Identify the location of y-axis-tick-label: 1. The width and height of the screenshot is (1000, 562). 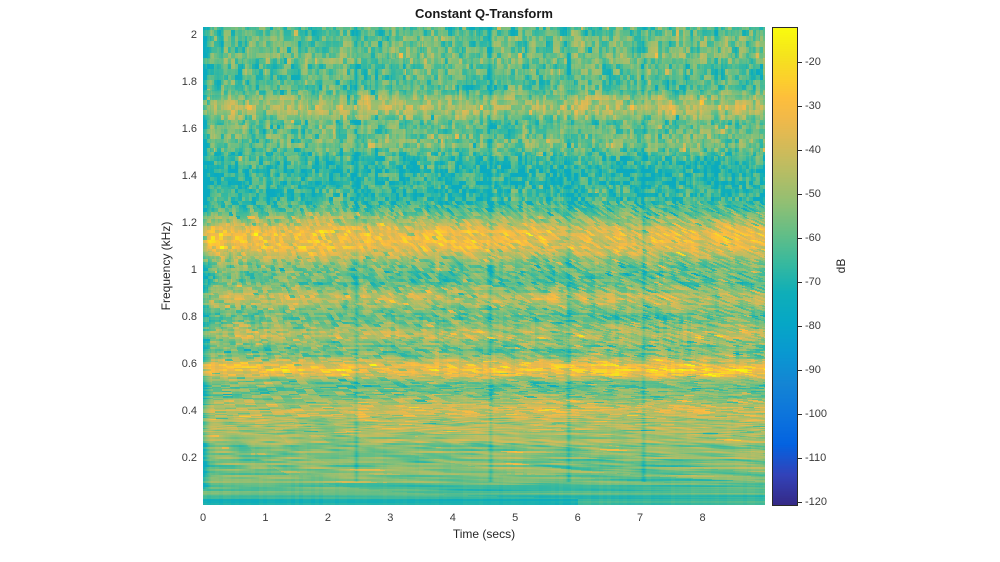
(193, 269).